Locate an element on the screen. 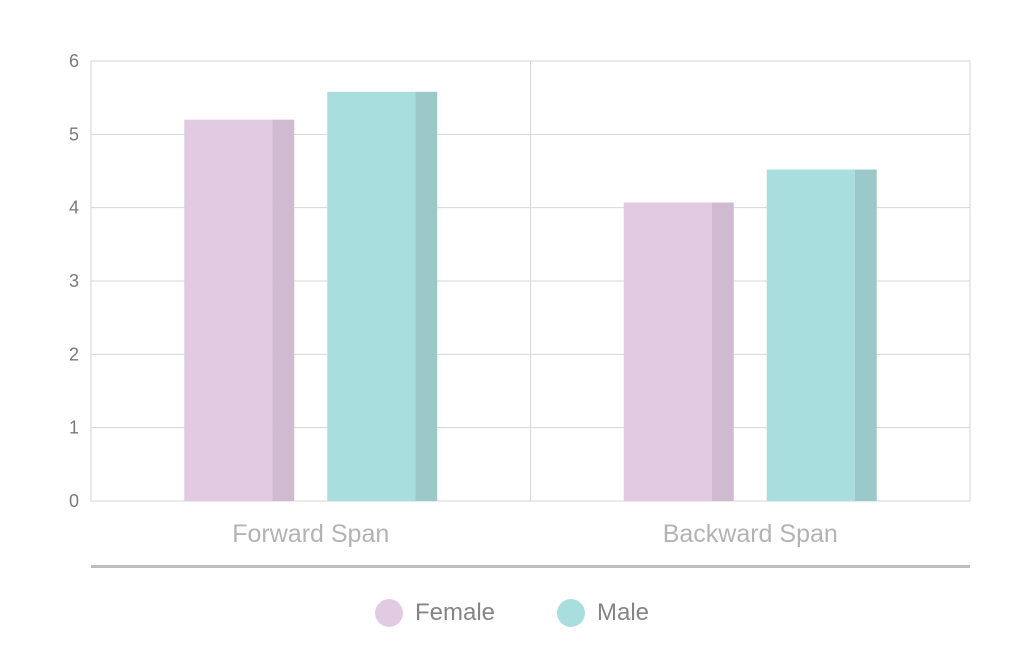  x-category-label-backward-span: Backward Span is located at coordinates (750, 534).